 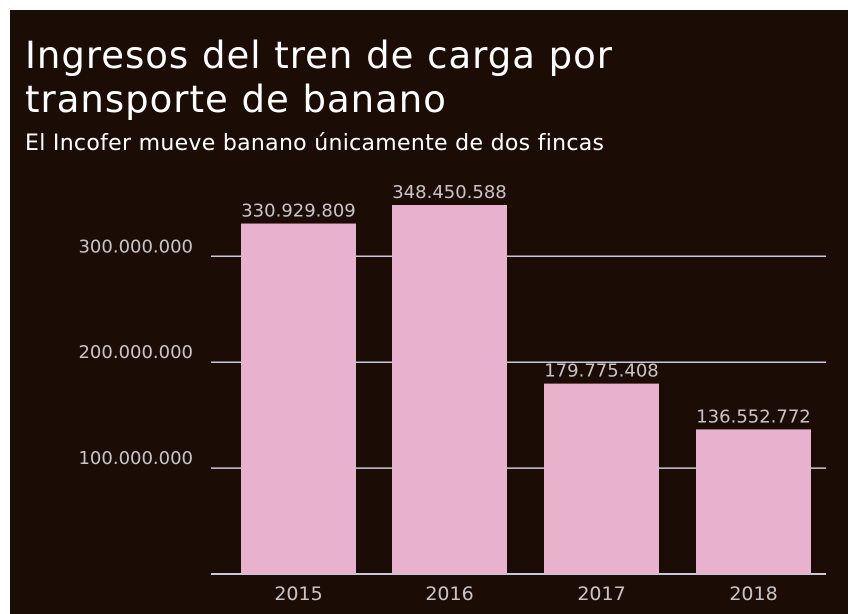 I want to click on bar-2018, so click(x=753, y=501).